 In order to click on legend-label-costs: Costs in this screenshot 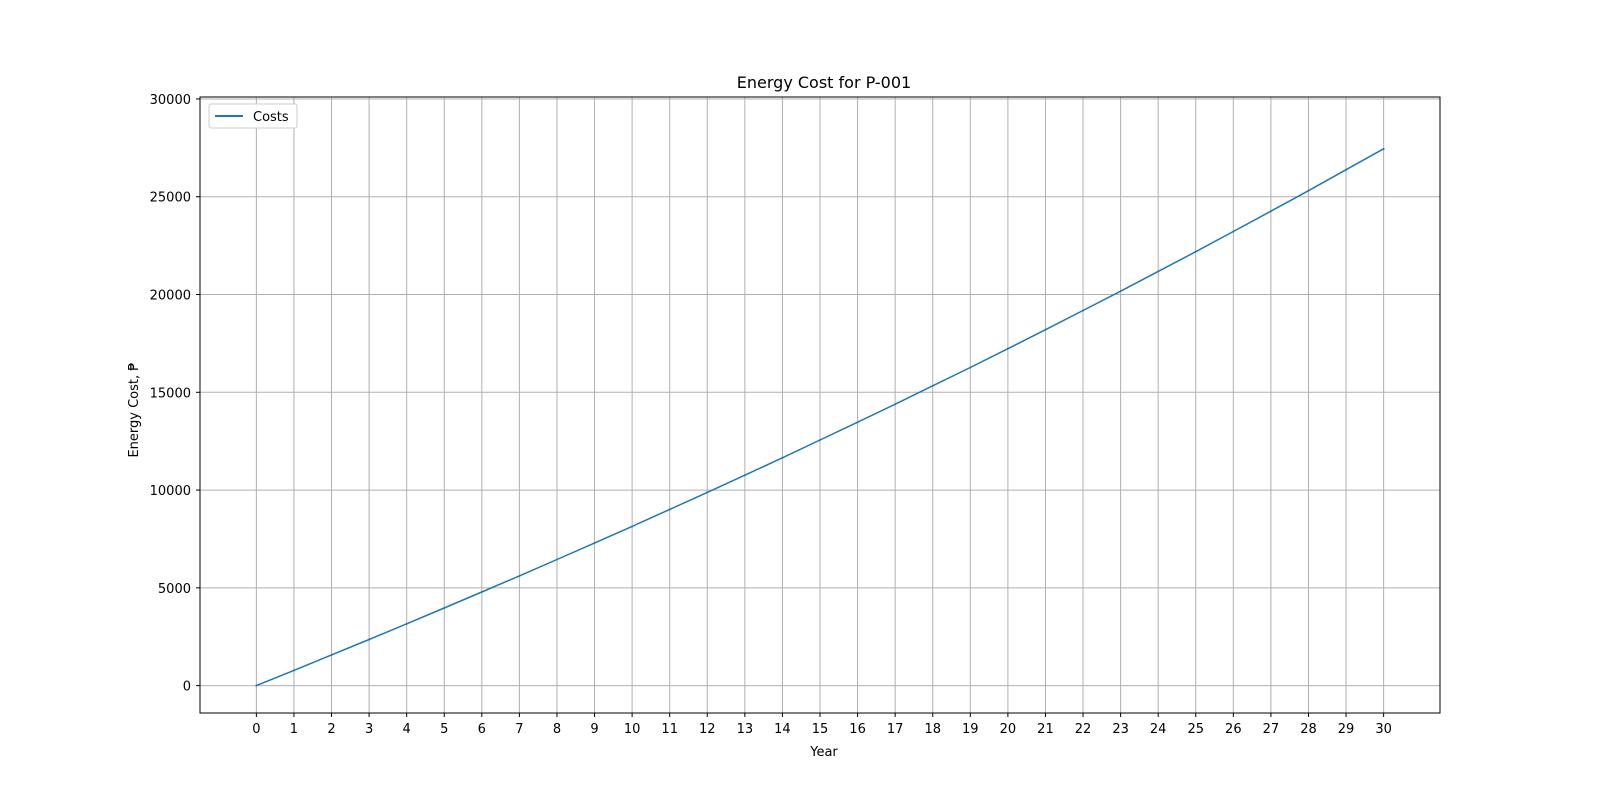, I will do `click(271, 117)`.